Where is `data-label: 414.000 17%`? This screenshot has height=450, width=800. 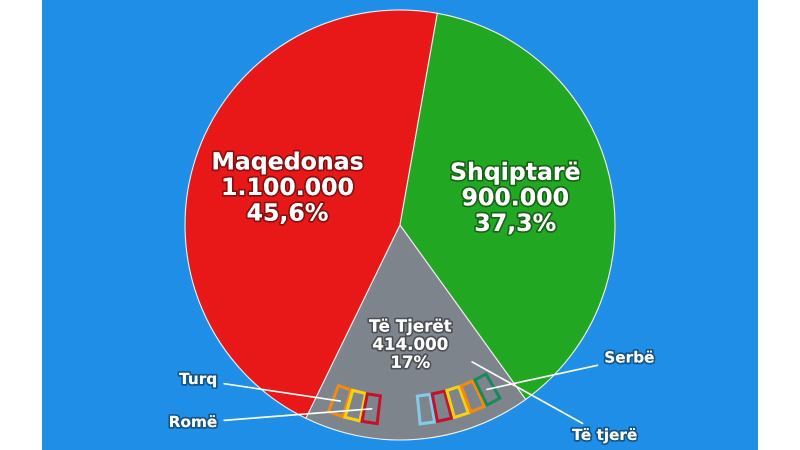 data-label: 414.000 17% is located at coordinates (410, 352).